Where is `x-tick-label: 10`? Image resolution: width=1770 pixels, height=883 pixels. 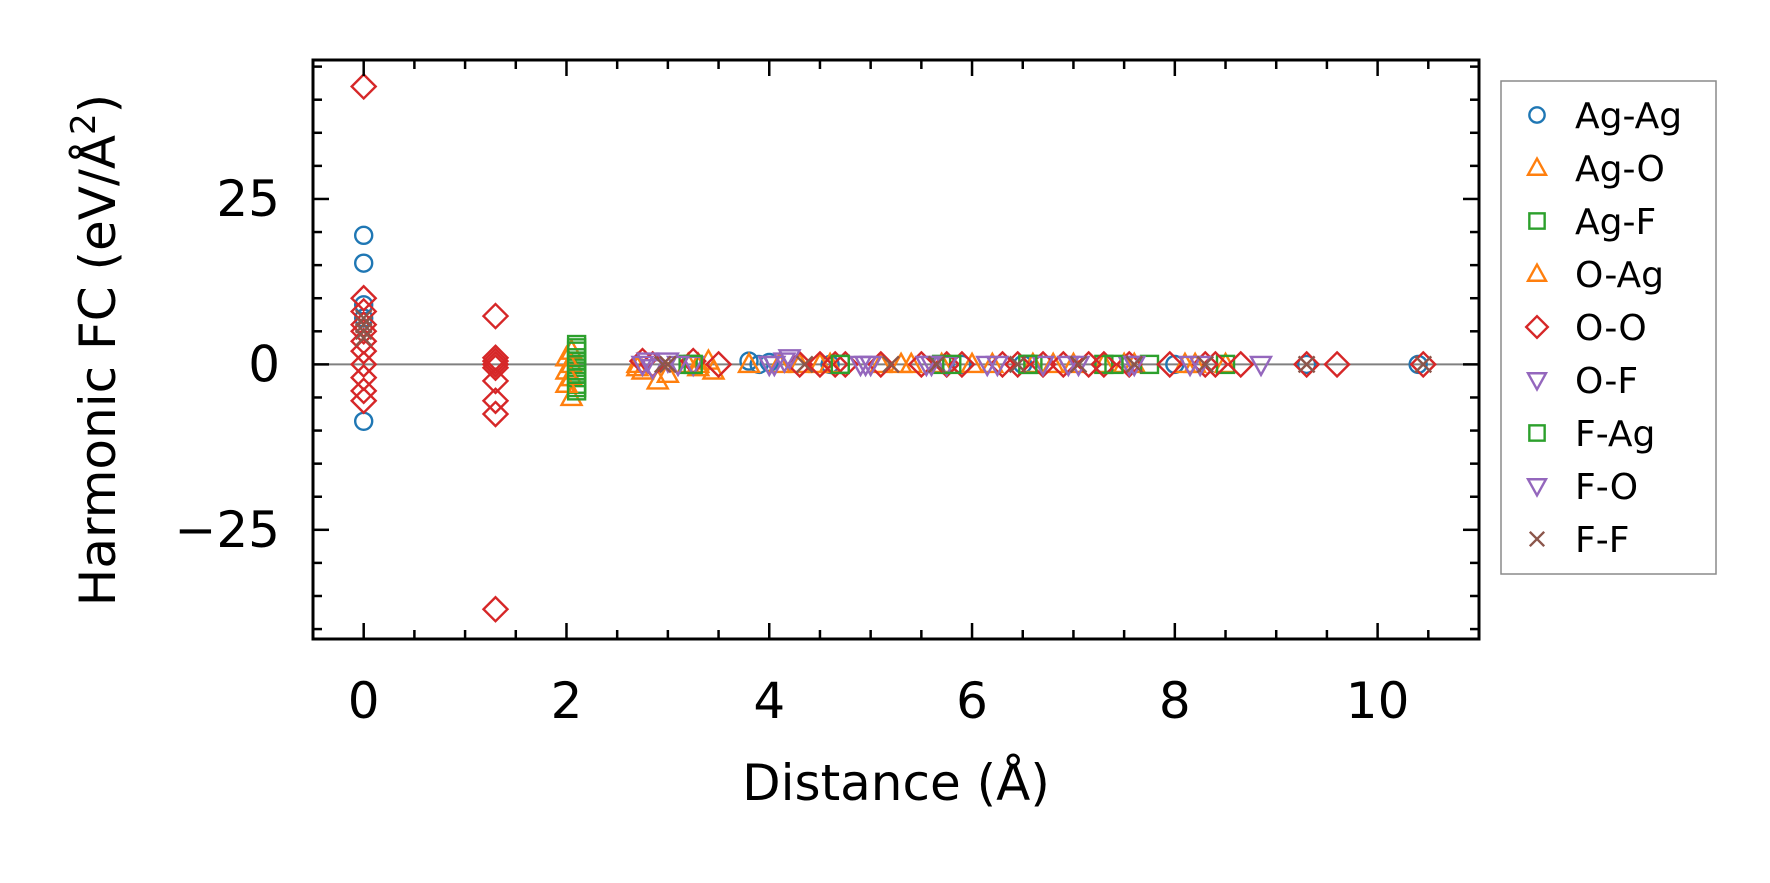 x-tick-label: 10 is located at coordinates (1378, 701).